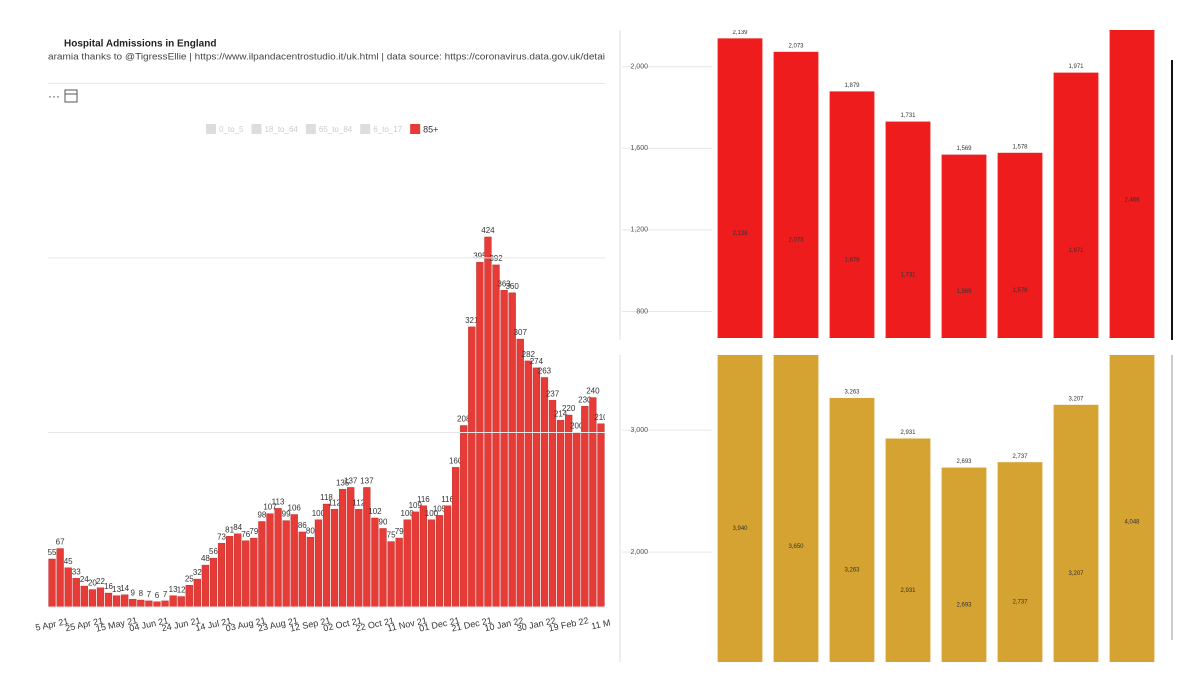 The height and width of the screenshot is (696, 1200). What do you see at coordinates (1076, 399) in the screenshot?
I see `value-label: 3,207` at bounding box center [1076, 399].